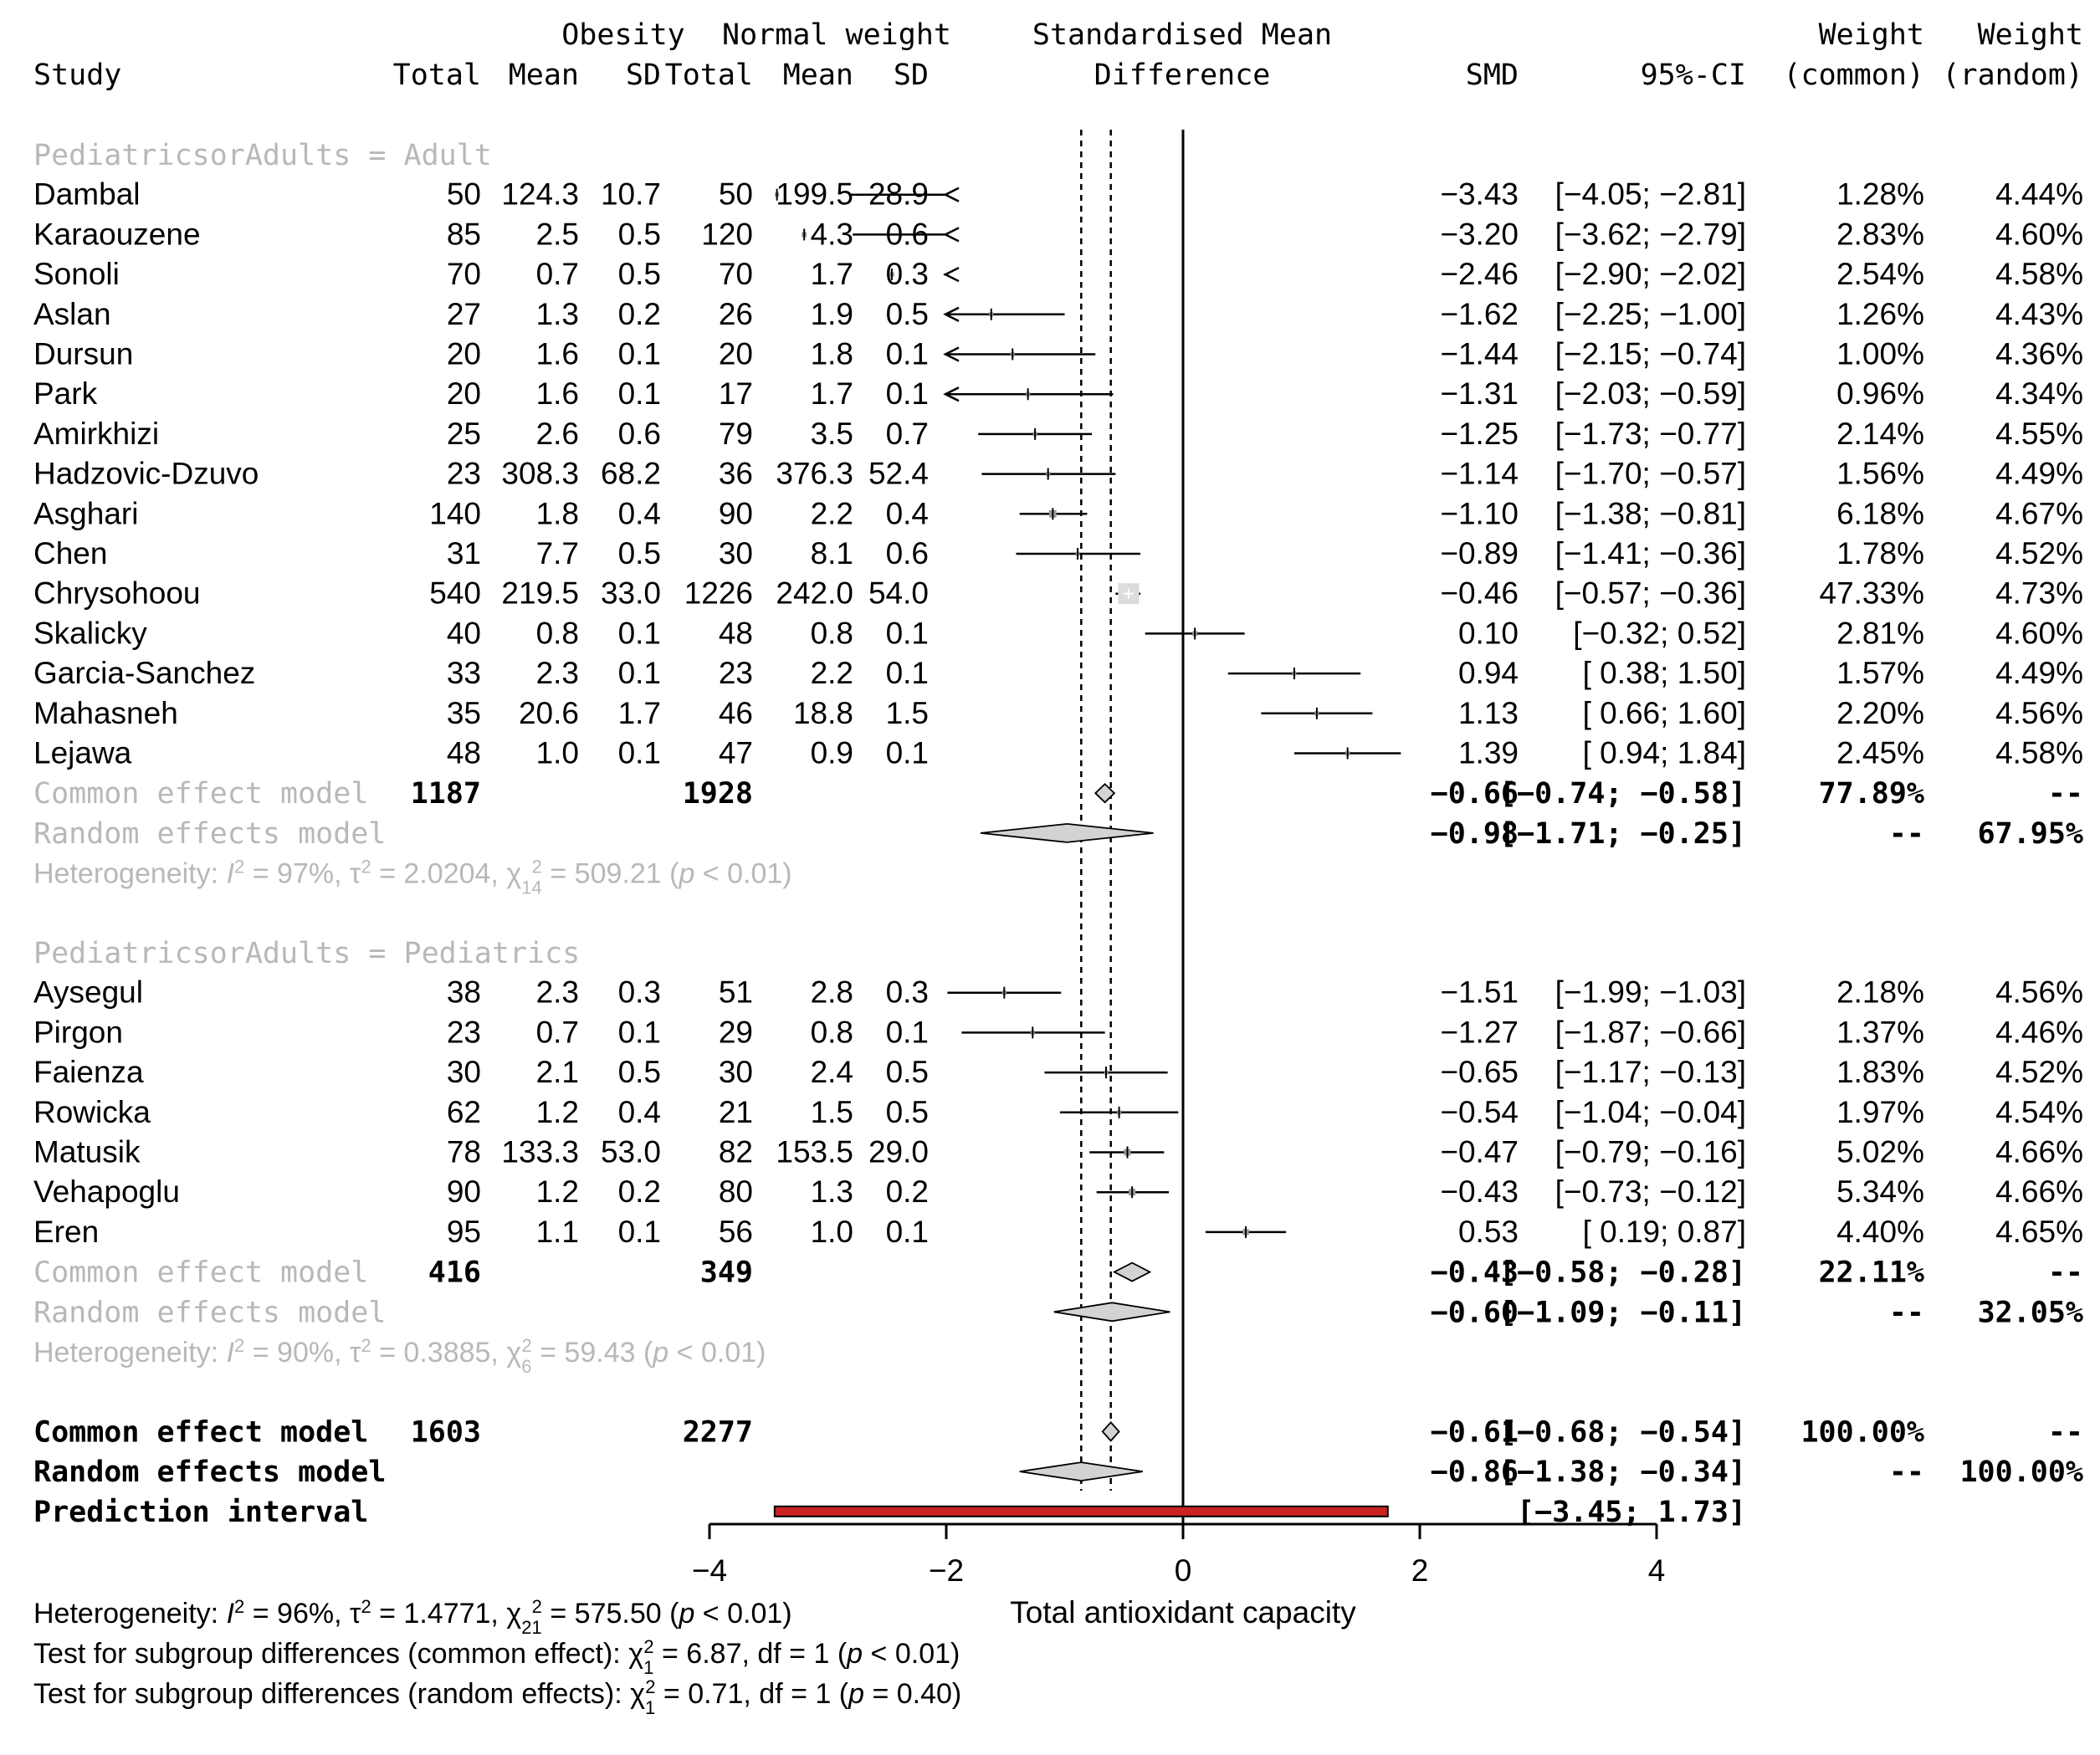 This screenshot has width=2100, height=1755. Describe the element at coordinates (1480, 1152) in the screenshot. I see `smd-value: −0.47` at that location.